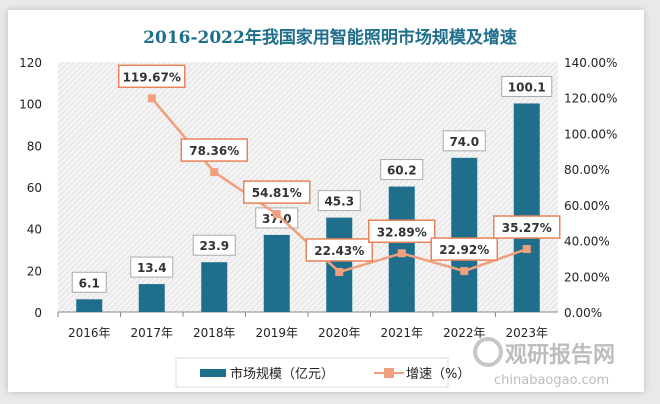 This screenshot has width=660, height=404. Describe the element at coordinates (339, 333) in the screenshot. I see `x-tick-label: 2020年` at that location.